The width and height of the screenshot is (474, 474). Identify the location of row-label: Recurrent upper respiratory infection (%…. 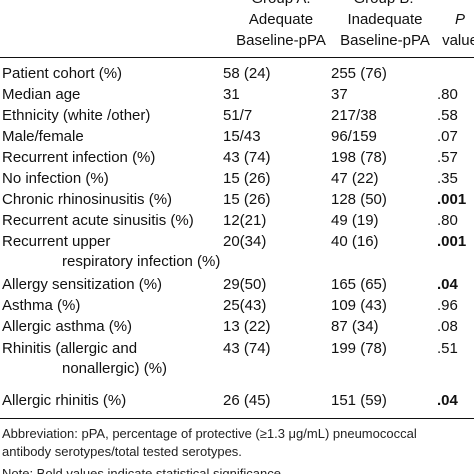
(111, 252).